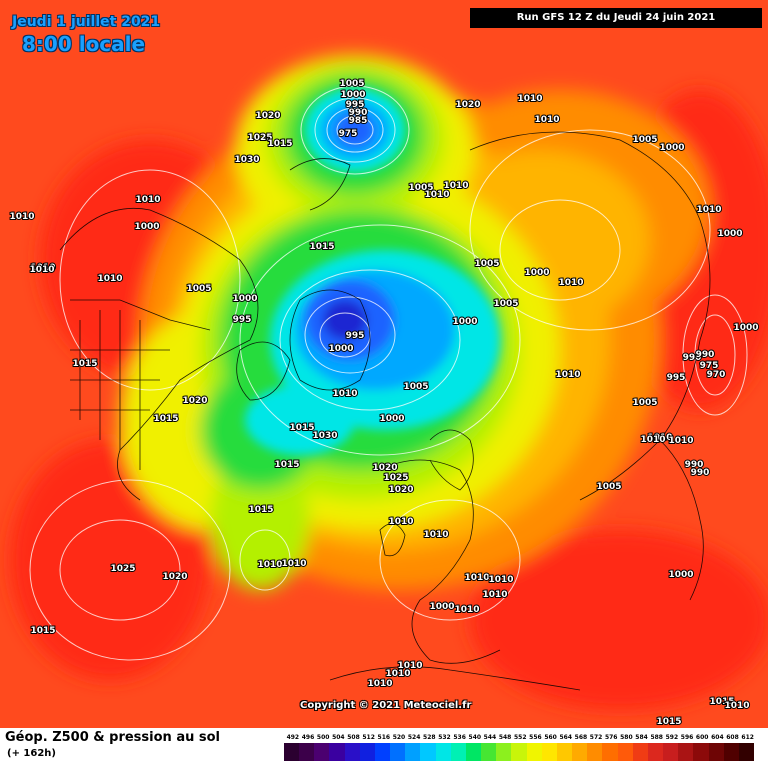  I want to click on scale-tick-label: 532, so click(444, 737).